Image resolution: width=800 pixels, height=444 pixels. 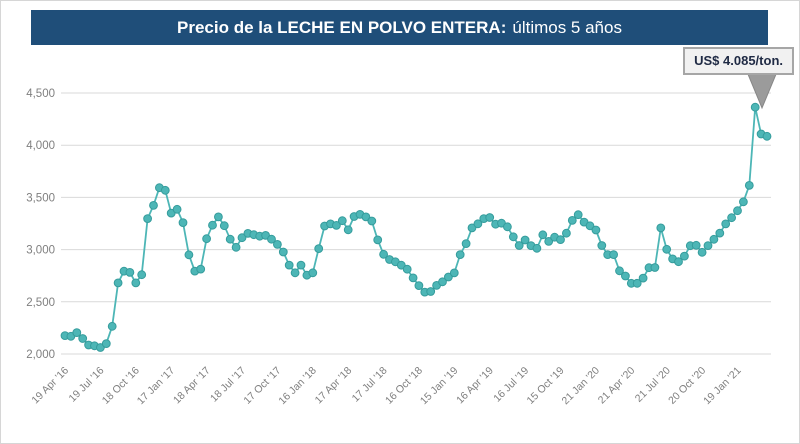 What do you see at coordinates (738, 61) in the screenshot?
I see `price-callout: US$ 4.085/ton.` at bounding box center [738, 61].